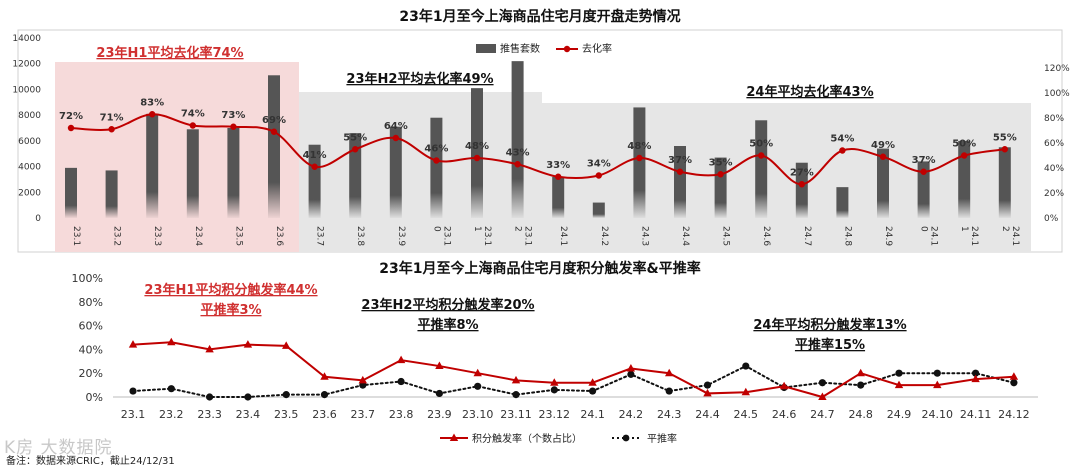 This screenshot has height=472, width=1080. Describe the element at coordinates (626, 438) in the screenshot. I see `legend-flat-marker` at that location.